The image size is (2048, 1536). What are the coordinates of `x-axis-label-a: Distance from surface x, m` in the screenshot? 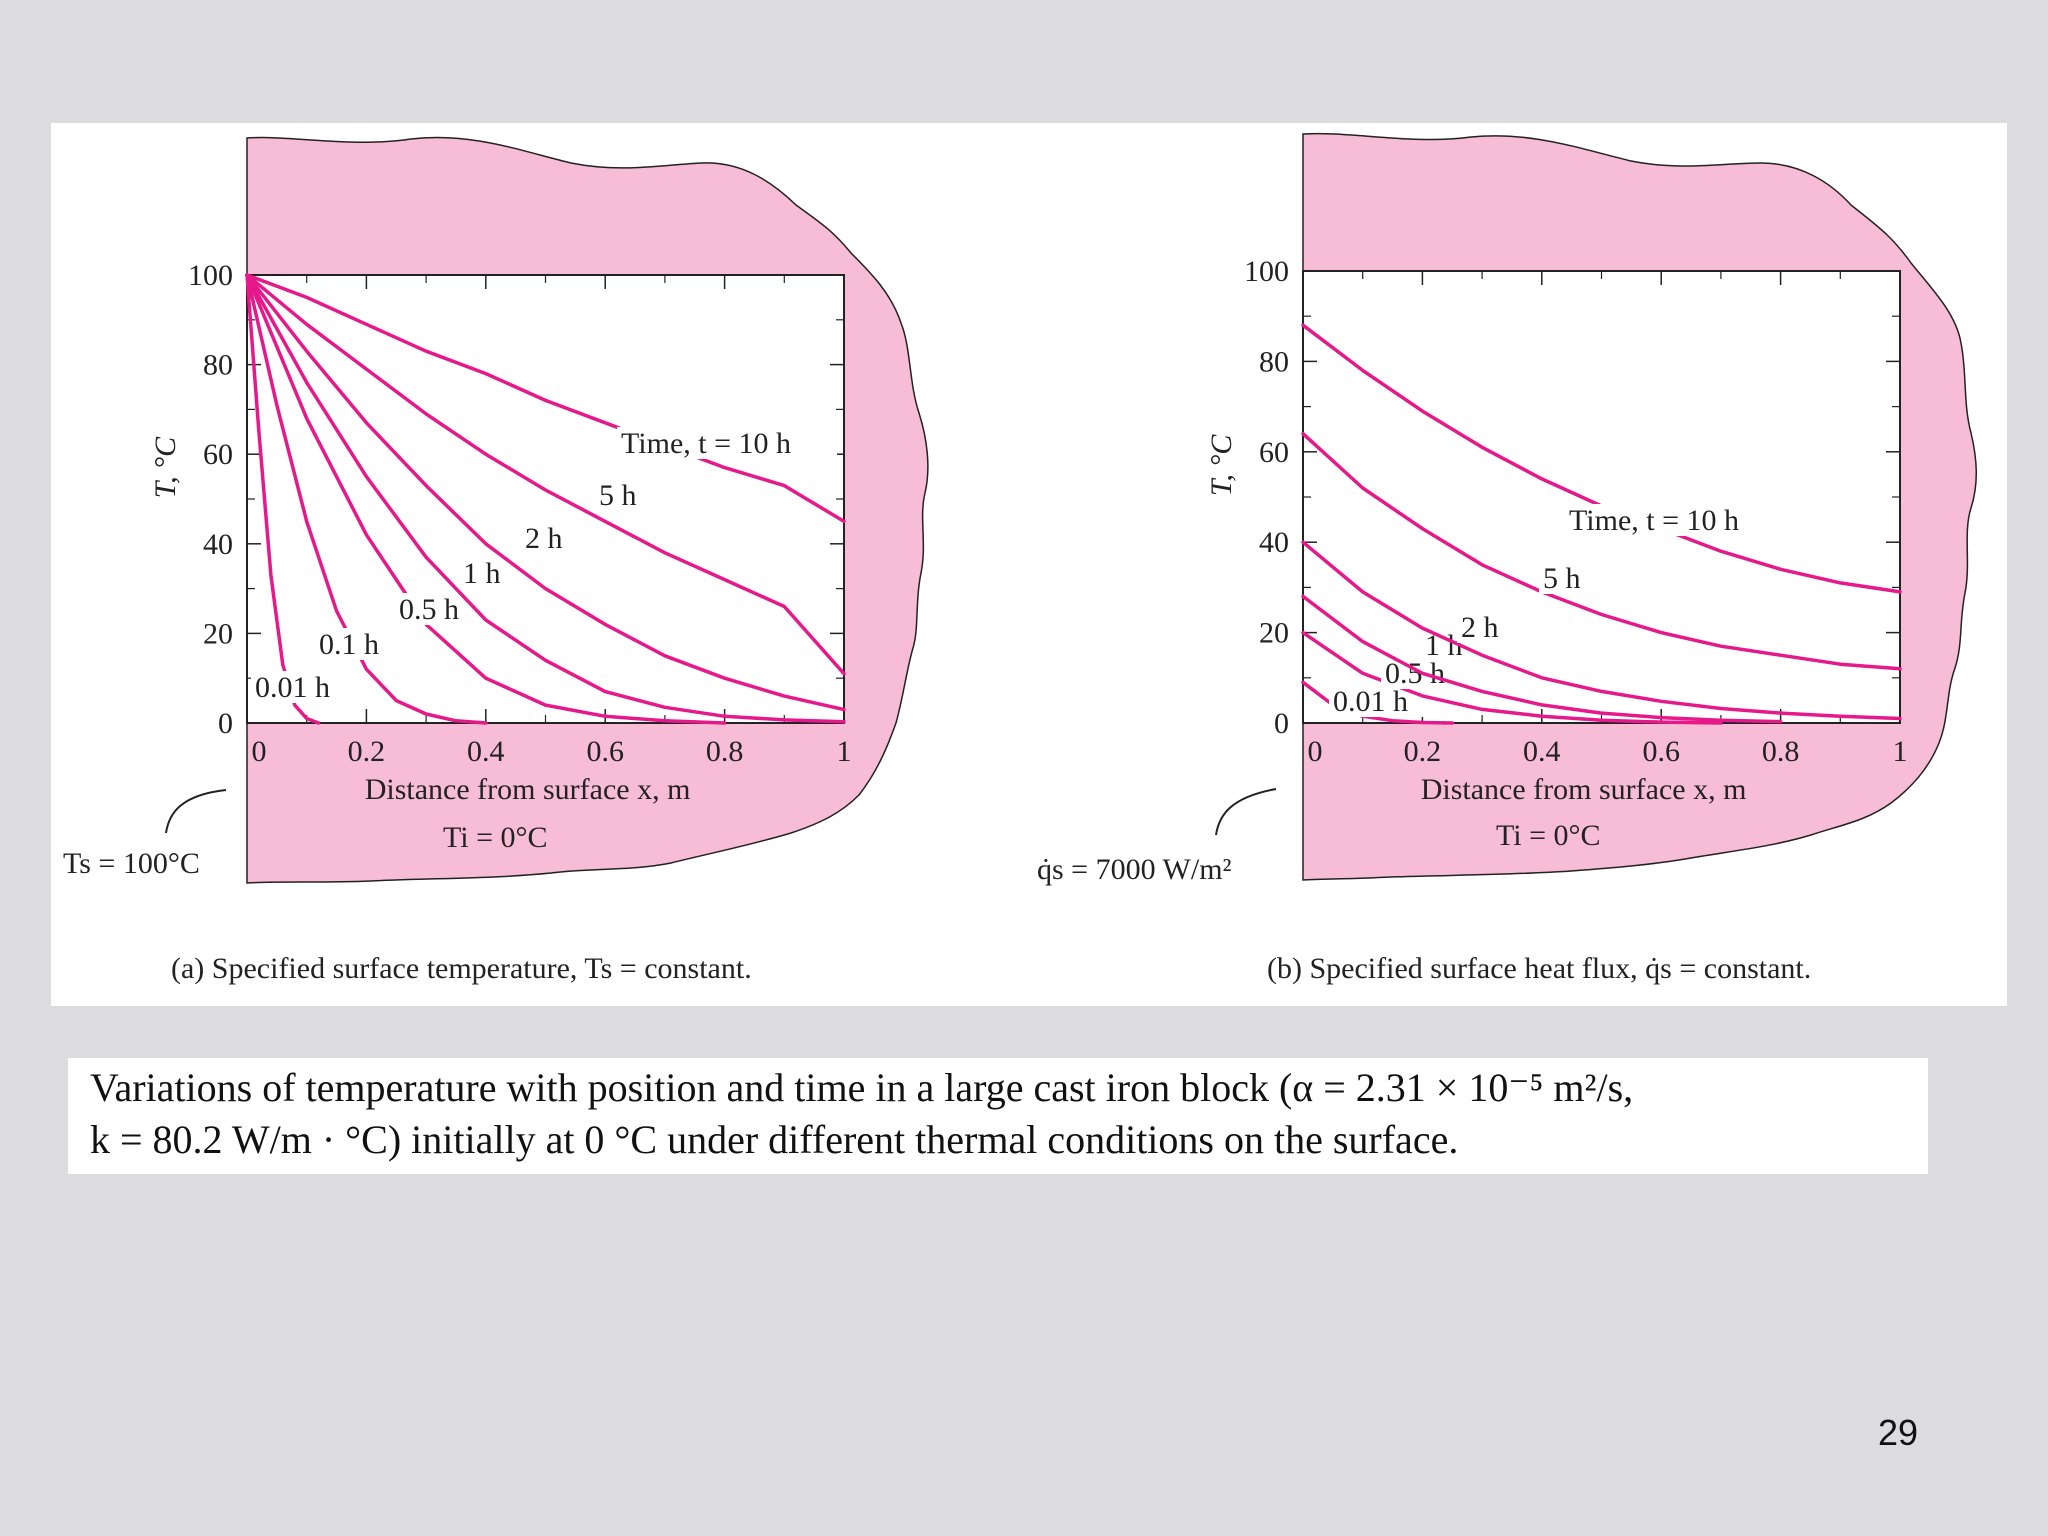 It's located at (528, 789).